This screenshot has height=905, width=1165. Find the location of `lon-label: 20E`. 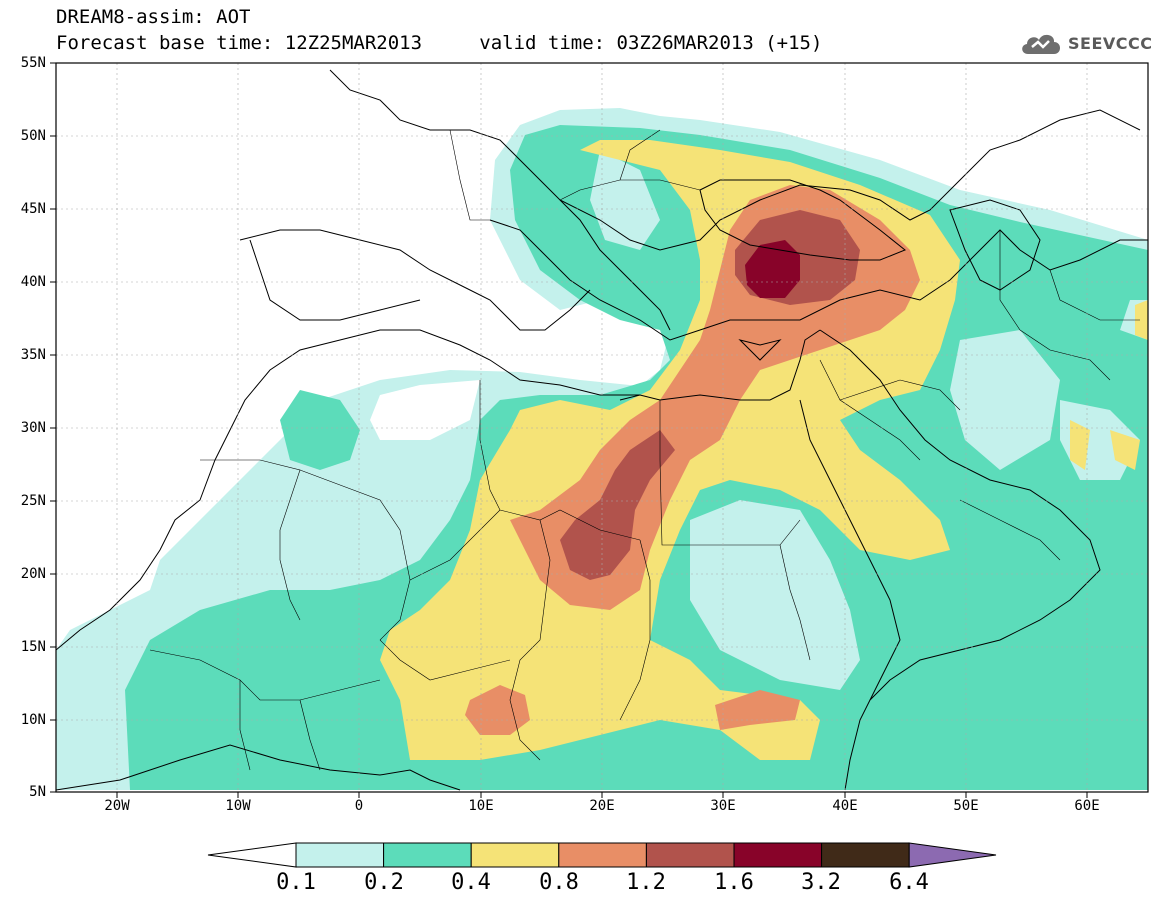

lon-label: 20E is located at coordinates (602, 806).